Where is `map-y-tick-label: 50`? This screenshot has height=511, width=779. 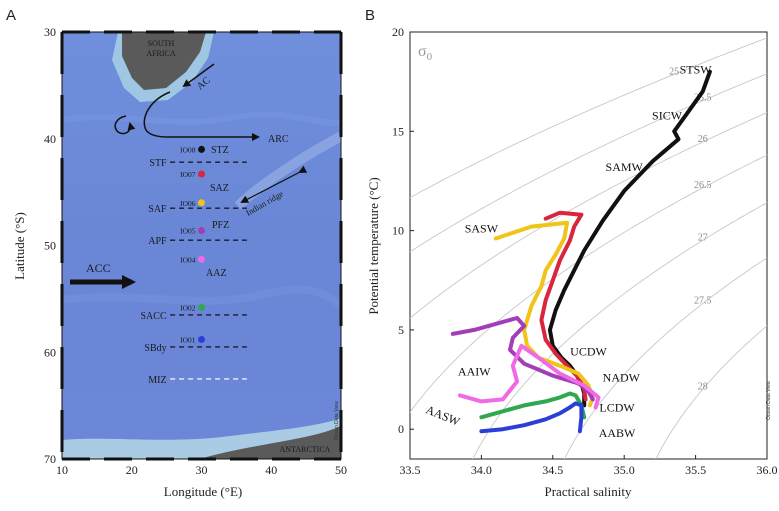
map-y-tick-label: 50 is located at coordinates (50, 246).